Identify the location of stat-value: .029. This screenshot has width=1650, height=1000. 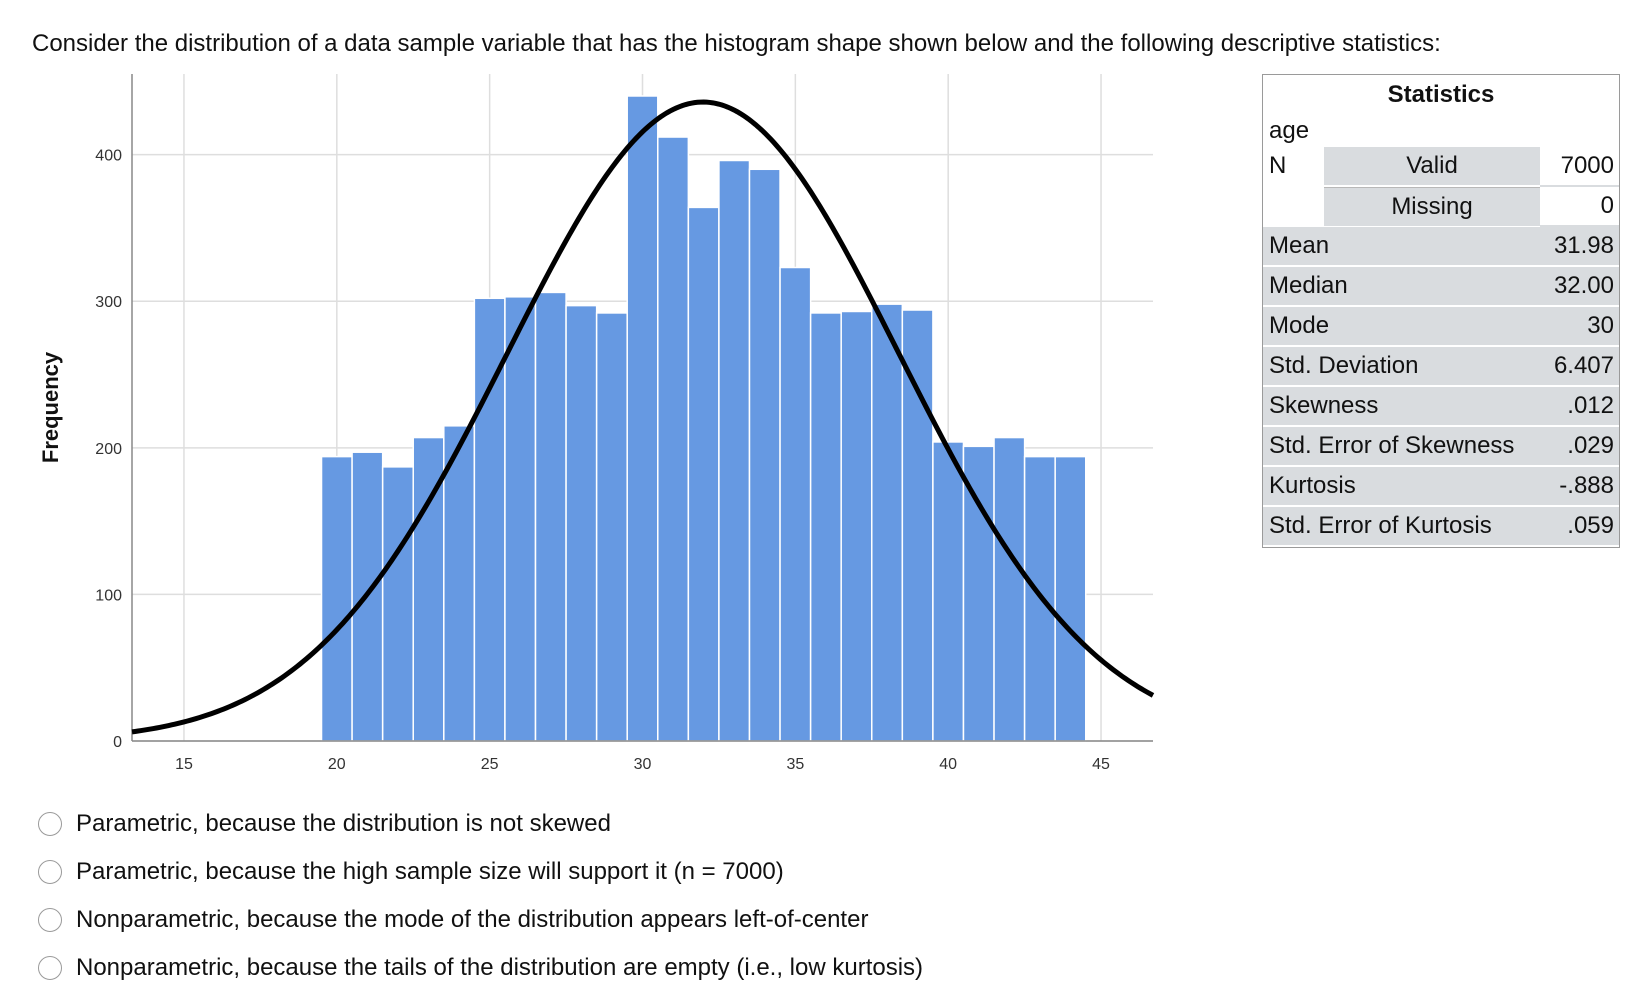
(1579, 447).